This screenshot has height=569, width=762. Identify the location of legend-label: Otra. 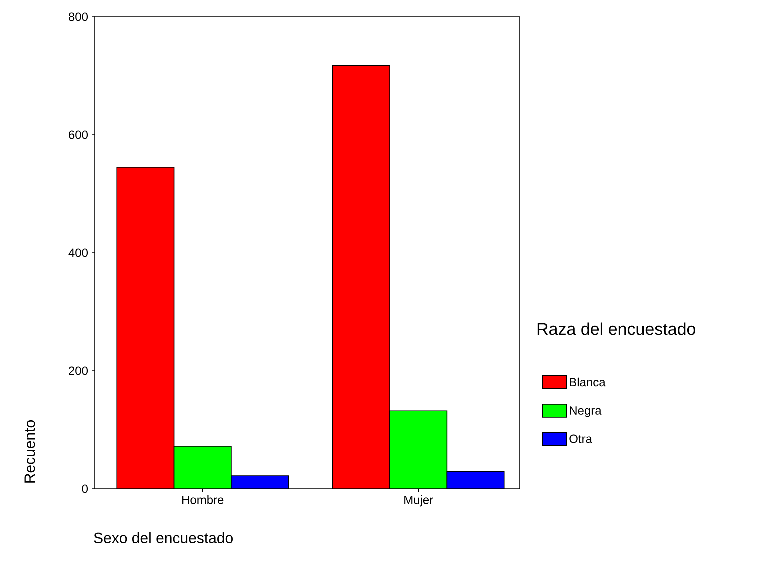
(581, 439).